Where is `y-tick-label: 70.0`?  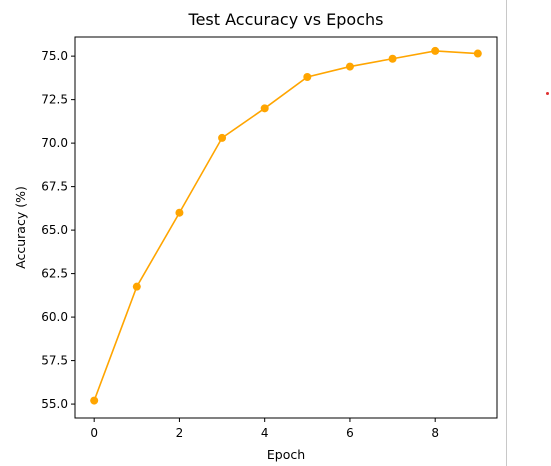 y-tick-label: 70.0 is located at coordinates (54, 143).